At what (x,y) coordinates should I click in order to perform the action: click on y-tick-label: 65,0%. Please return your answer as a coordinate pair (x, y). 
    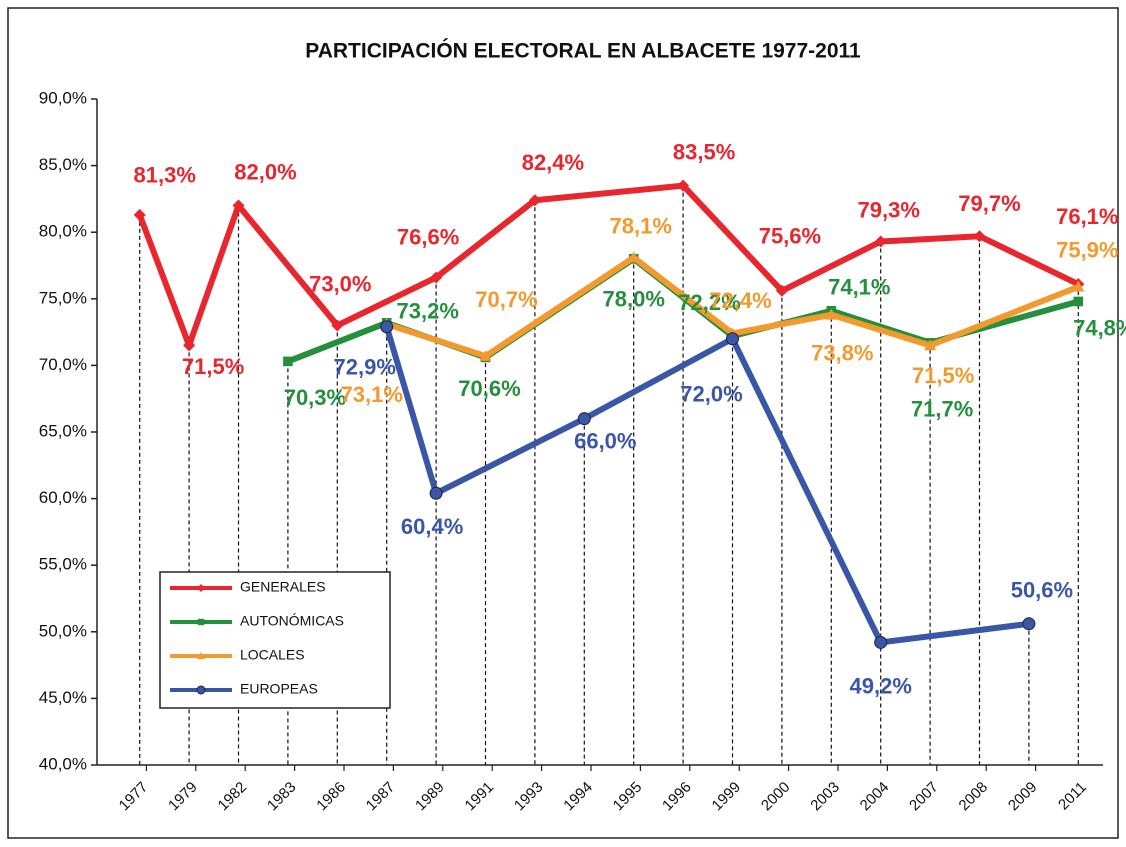
    Looking at the image, I should click on (63, 430).